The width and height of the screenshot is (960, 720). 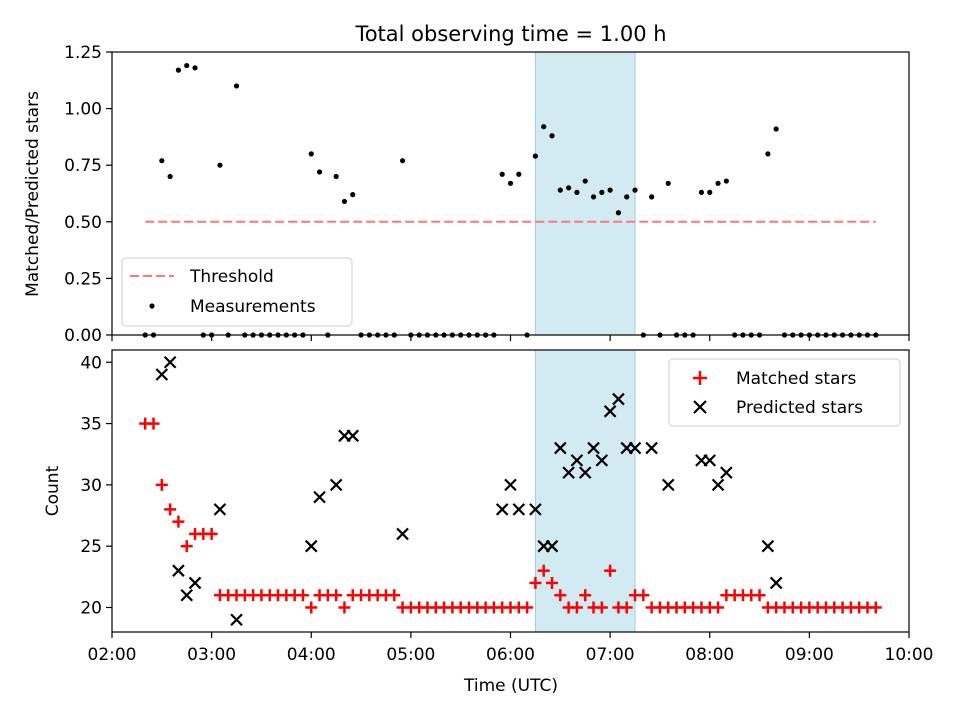 I want to click on count-y-label: Count, so click(x=53, y=490).